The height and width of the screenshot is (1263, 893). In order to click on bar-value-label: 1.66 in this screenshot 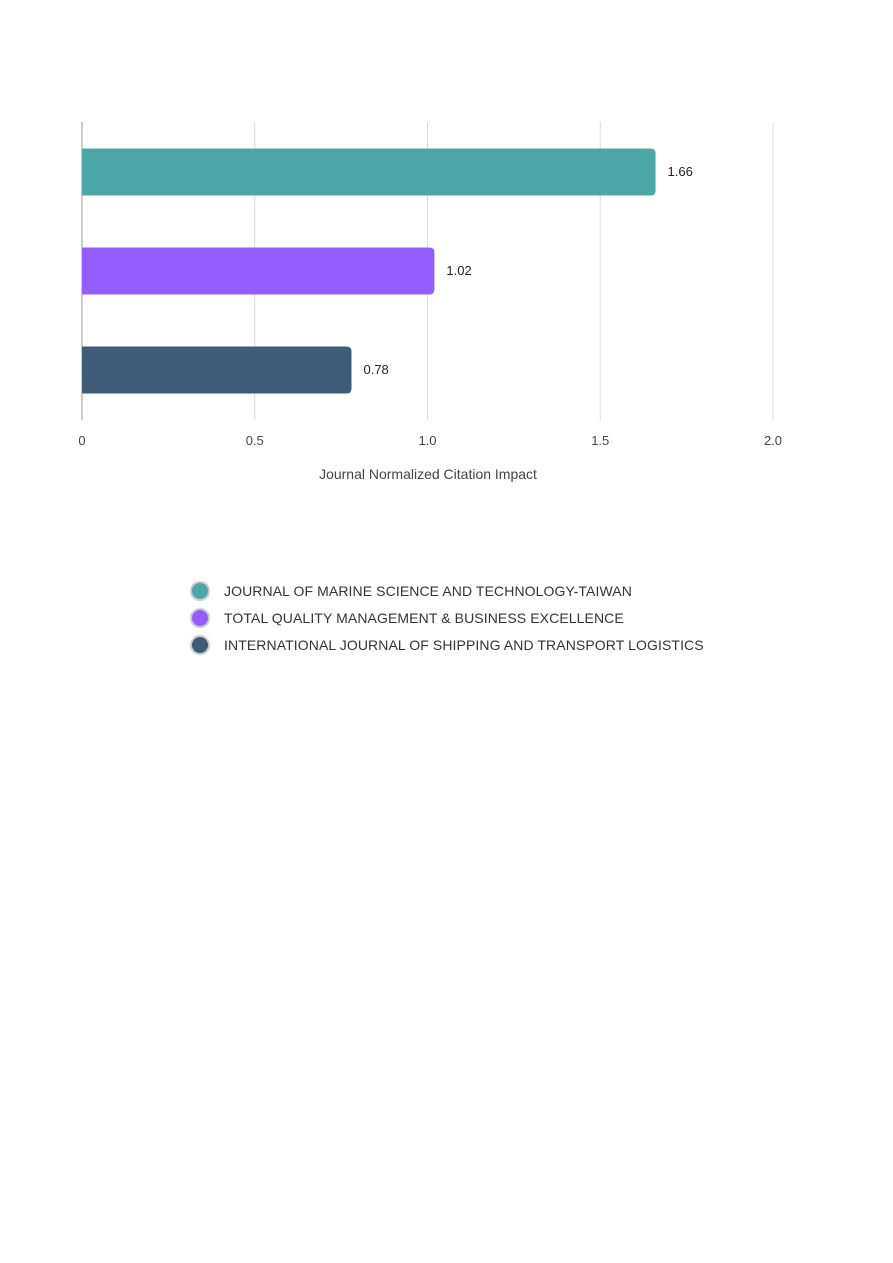, I will do `click(680, 171)`.